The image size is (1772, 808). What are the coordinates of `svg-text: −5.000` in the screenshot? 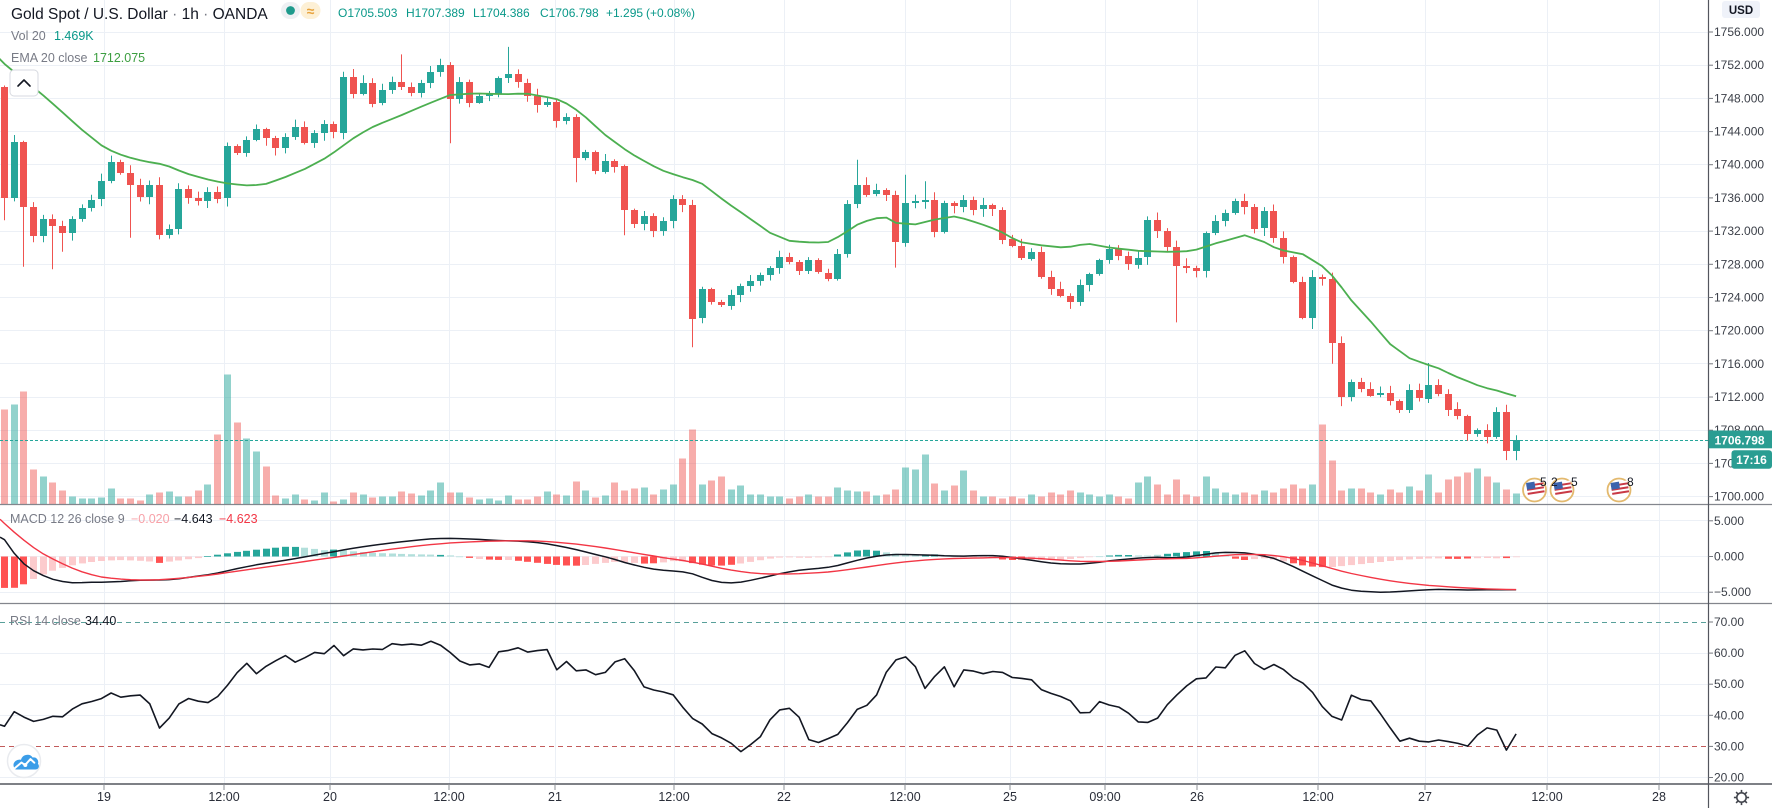 It's located at (1732, 592).